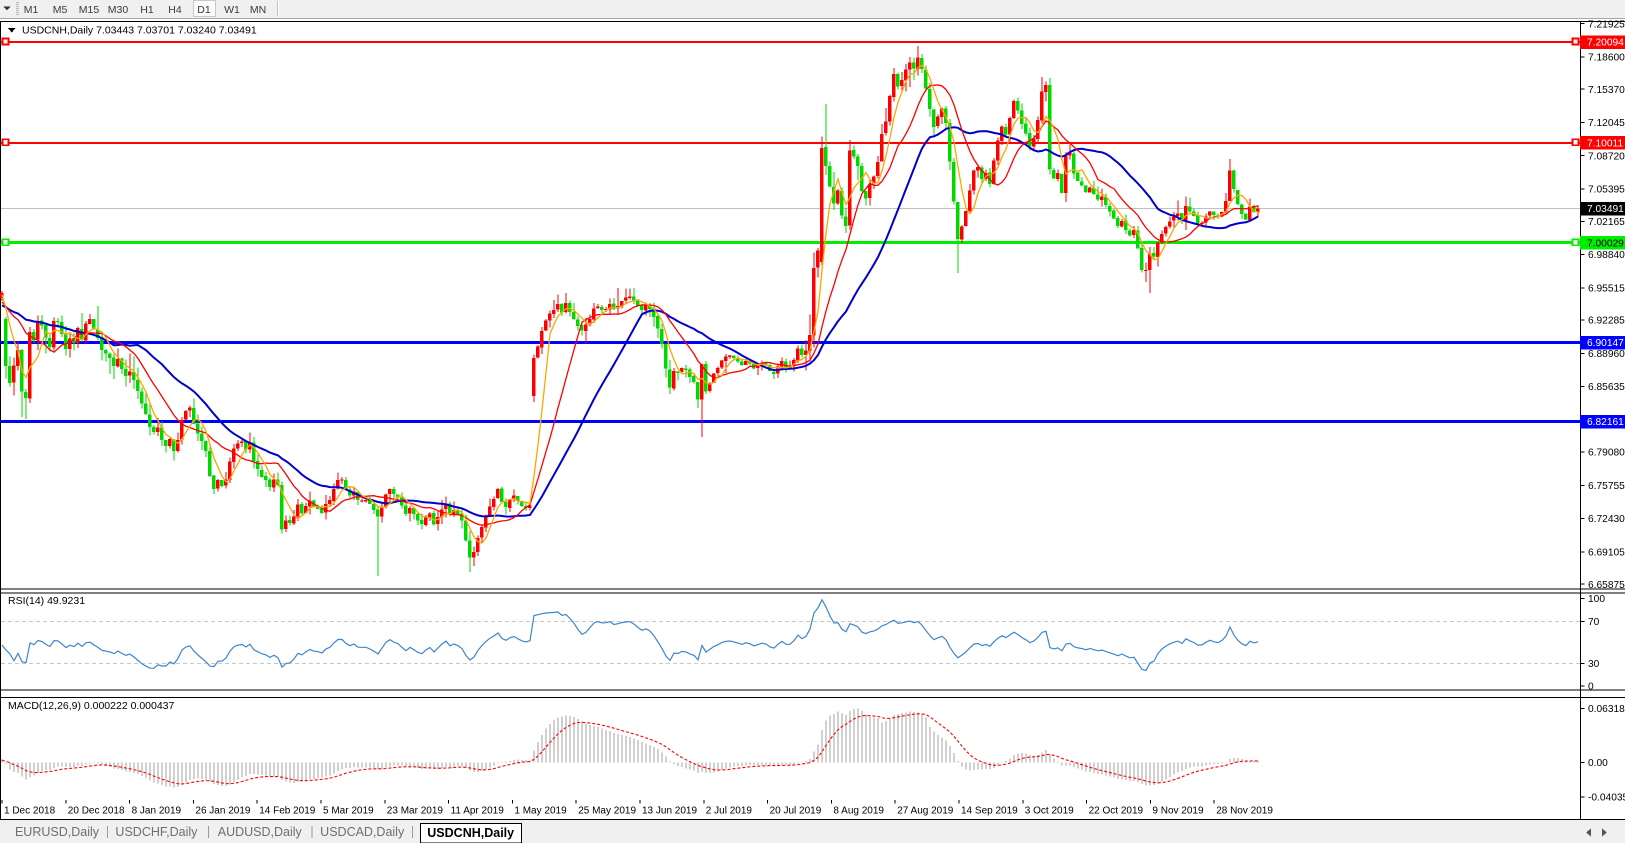 The width and height of the screenshot is (1625, 848). Describe the element at coordinates (30, 811) in the screenshot. I see `svg-text: 1 Dec 2018` at that location.